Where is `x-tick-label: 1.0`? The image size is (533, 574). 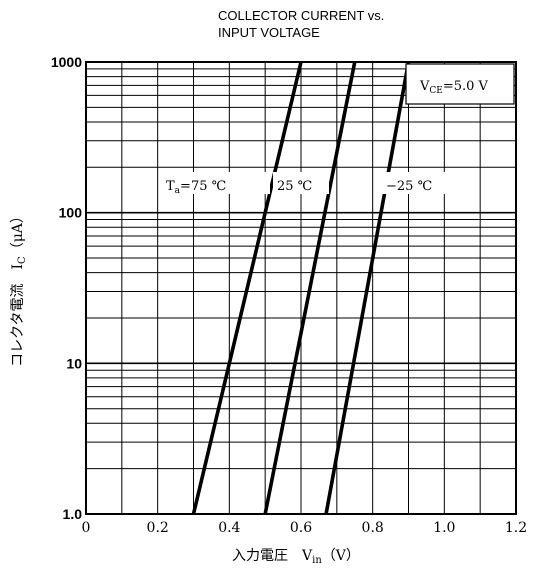 x-tick-label: 1.0 is located at coordinates (444, 528).